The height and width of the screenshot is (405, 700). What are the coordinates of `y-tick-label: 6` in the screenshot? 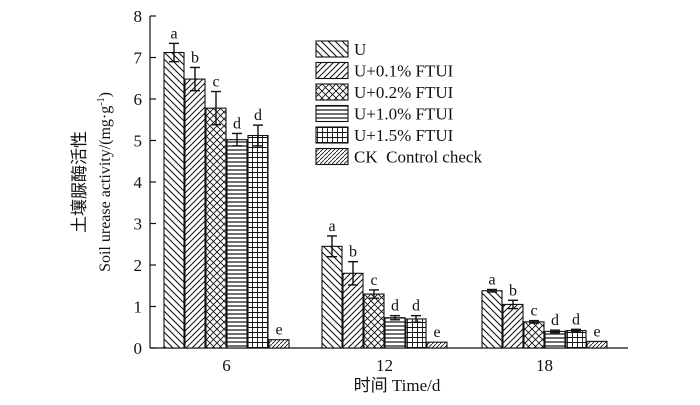 It's located at (138, 99).